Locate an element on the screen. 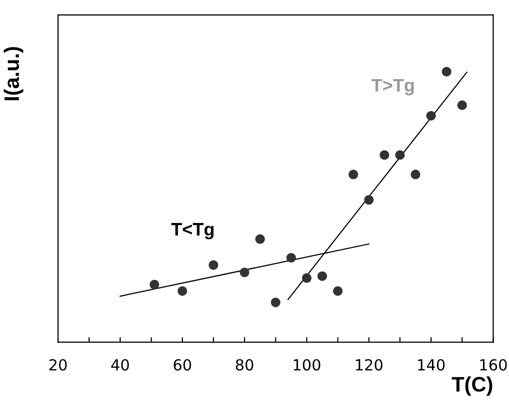 This screenshot has width=509, height=403. x-tick-label: 20 is located at coordinates (58, 365).